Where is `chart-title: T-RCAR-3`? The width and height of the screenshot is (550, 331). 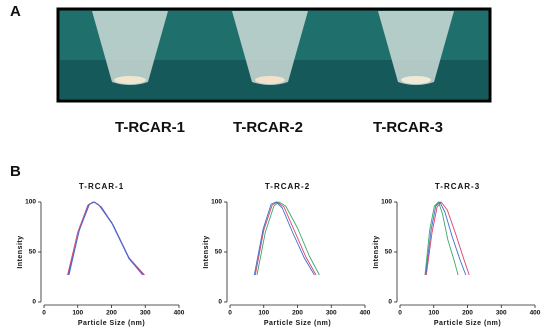
chart-title: T-RCAR-3 is located at coordinates (457, 186).